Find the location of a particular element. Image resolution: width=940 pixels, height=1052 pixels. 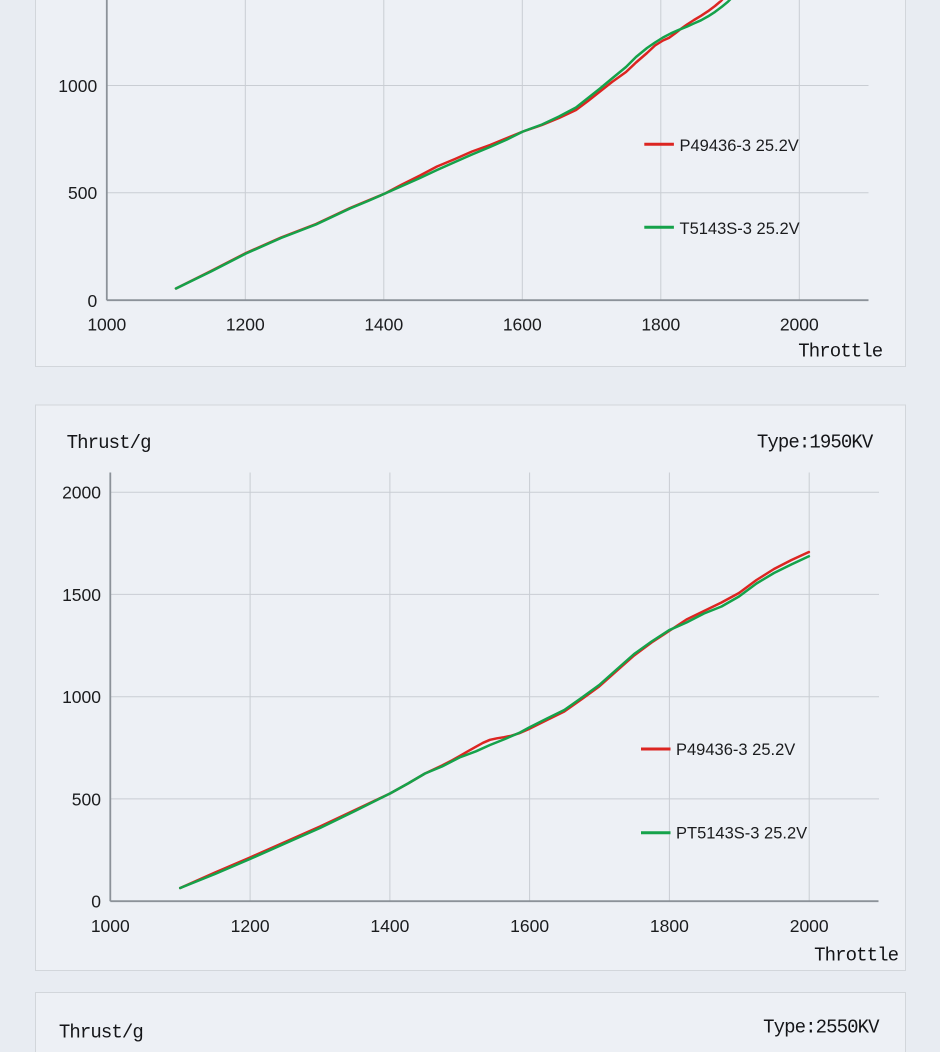

svg-text: Type:1950KV is located at coordinates (815, 443).